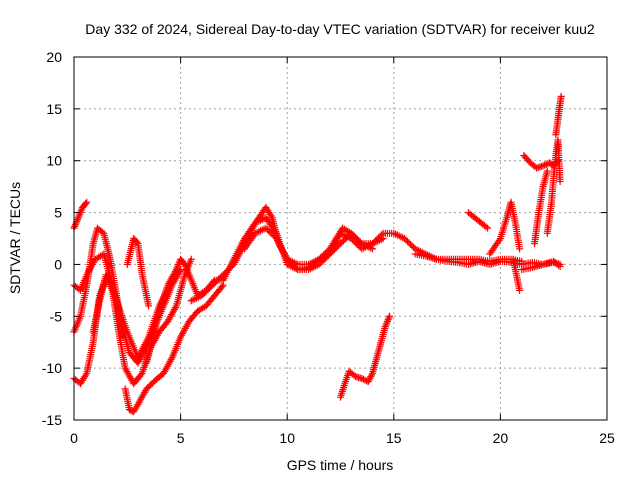 This screenshot has height=480, width=640. I want to click on y-tick-label: -10, so click(52, 368).